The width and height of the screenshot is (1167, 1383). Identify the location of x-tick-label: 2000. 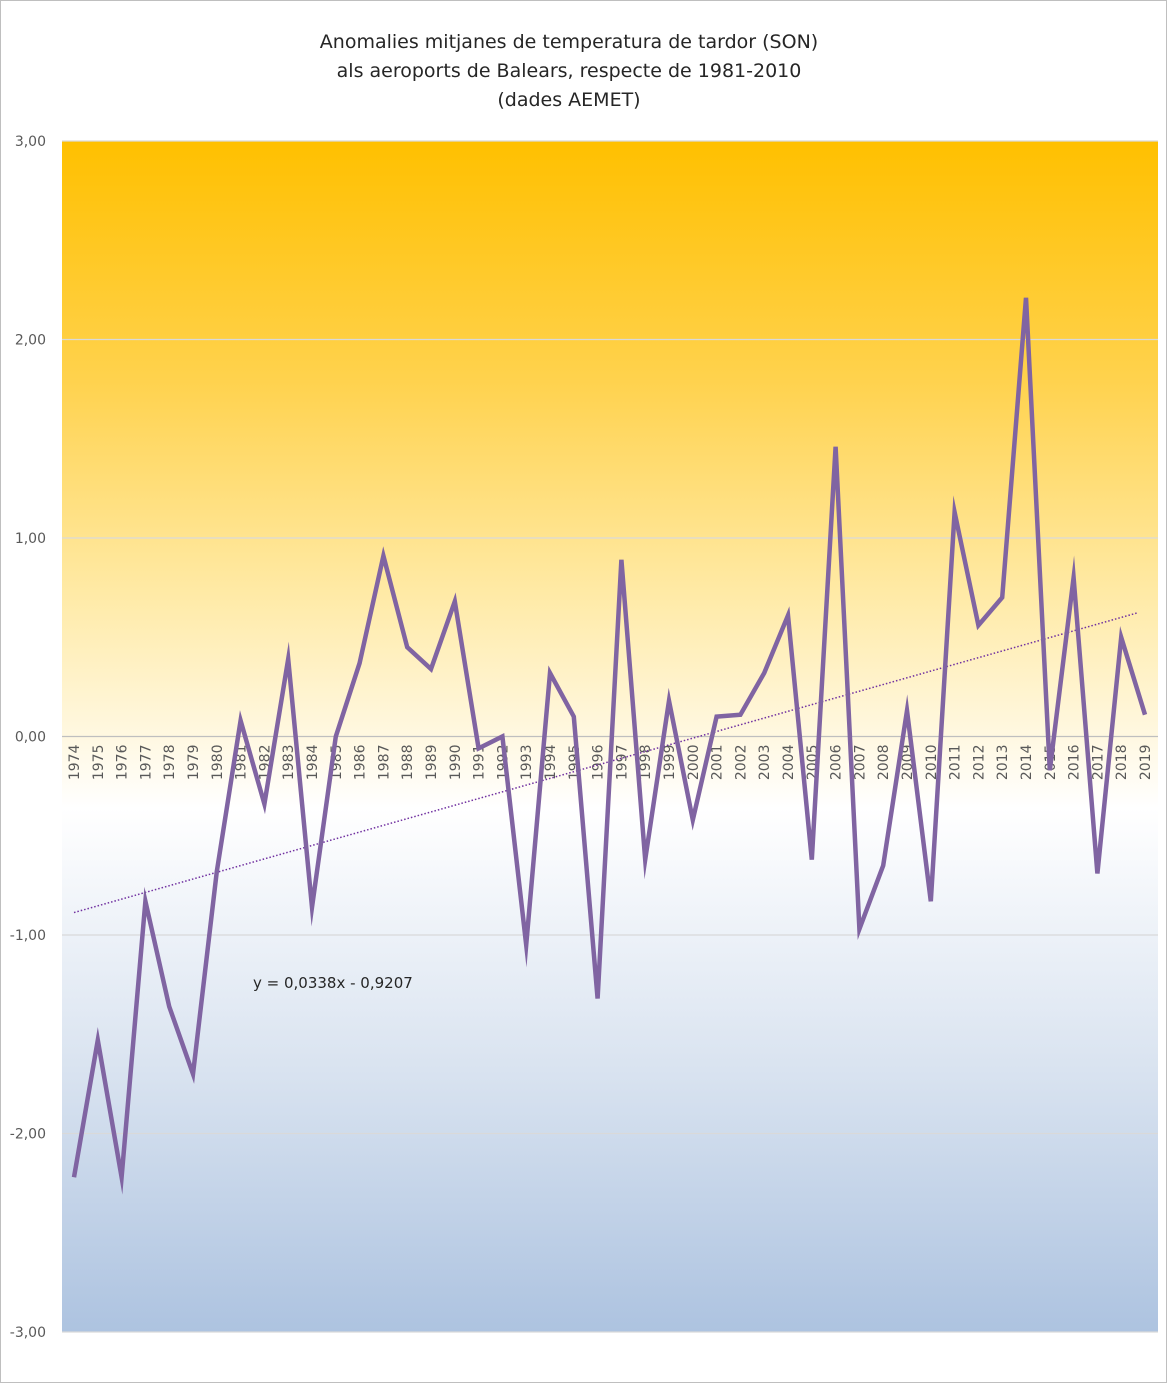
(694, 763).